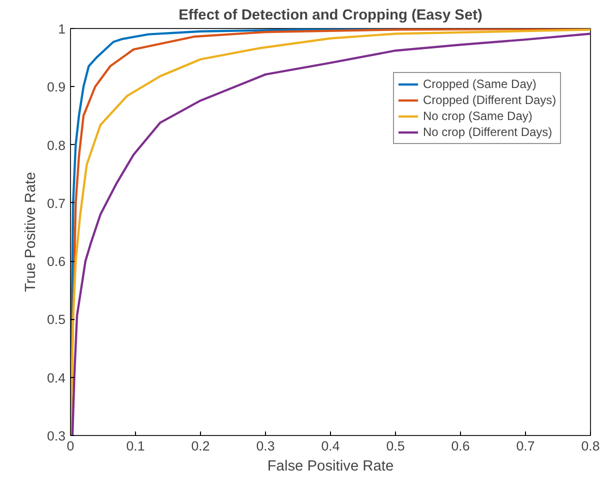 The image size is (615, 485). I want to click on x-tick-label: 0, so click(70, 446).